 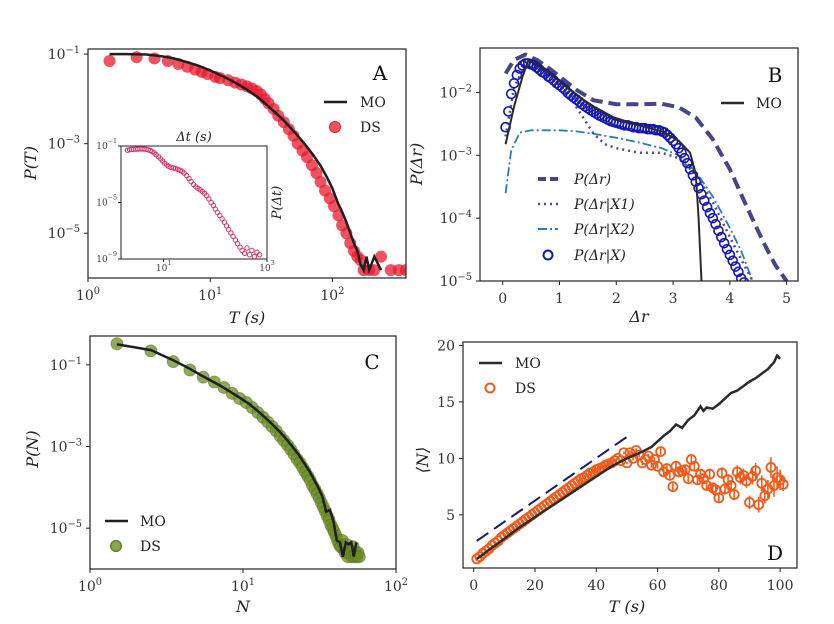 I want to click on panel-c-xtick-label: 10⁰, so click(x=90, y=586).